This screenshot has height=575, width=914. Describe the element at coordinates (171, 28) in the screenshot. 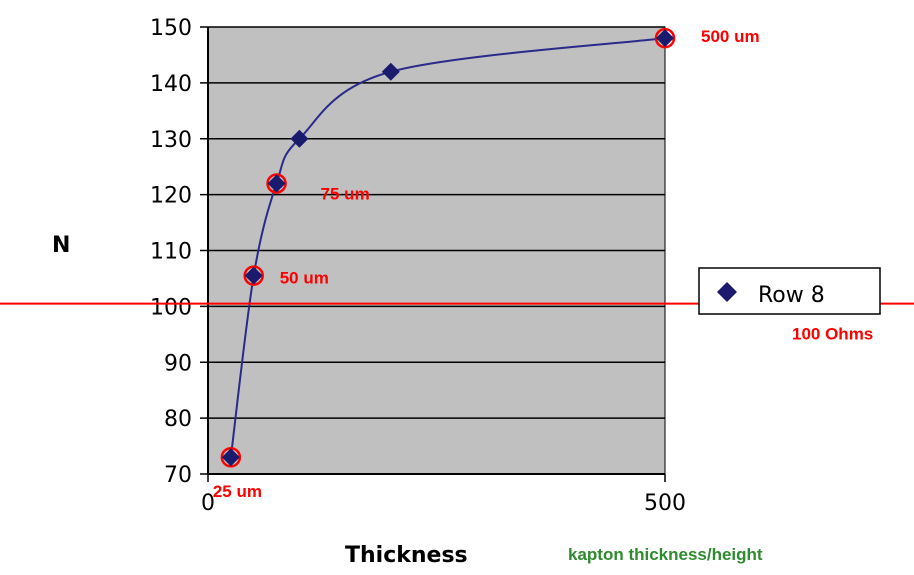

I see `y-tick-label: 150` at that location.